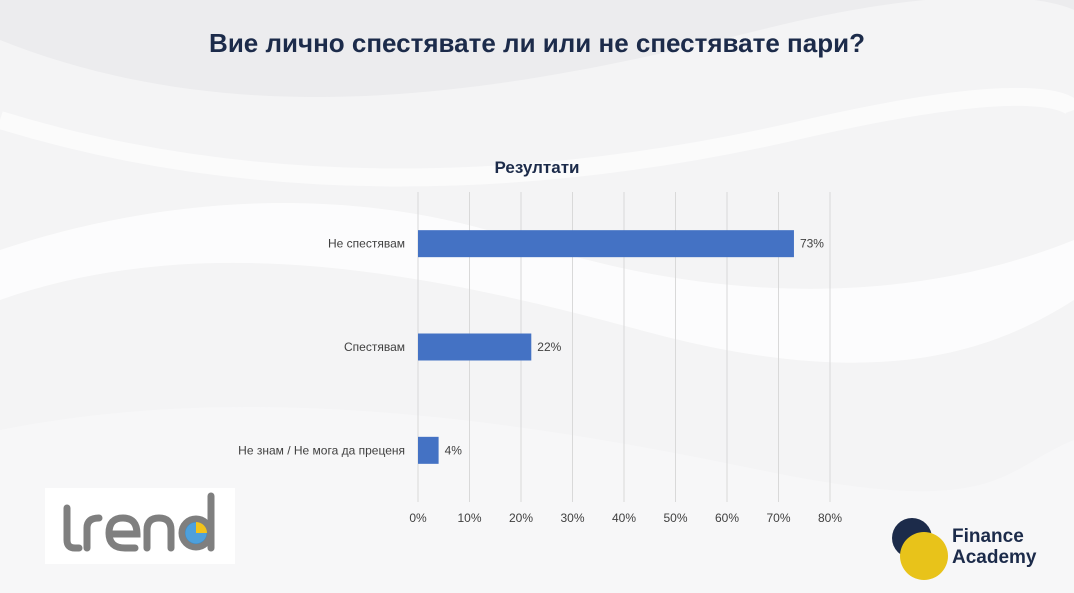  I want to click on finance-academy-emblem, so click(920, 549).